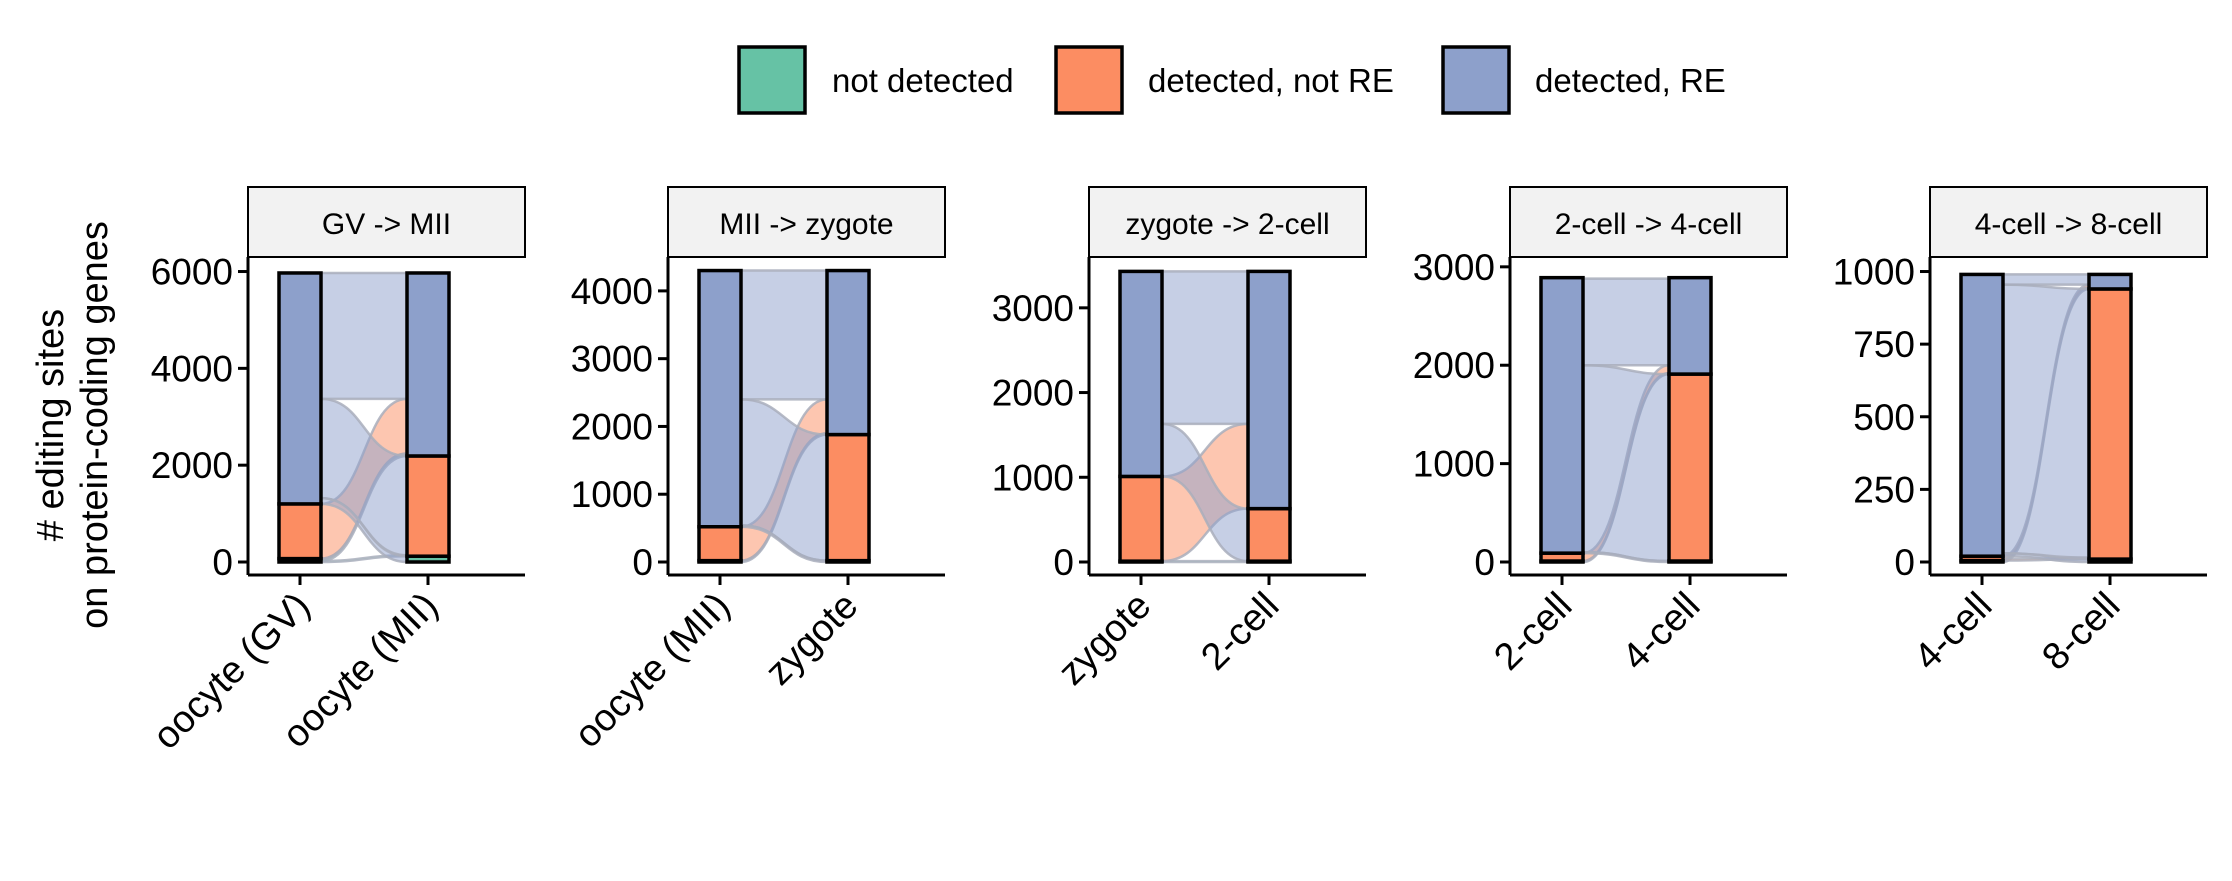 The image size is (2232, 881). Describe the element at coordinates (923, 80) in the screenshot. I see `legend-label-not-detected: not detected` at that location.